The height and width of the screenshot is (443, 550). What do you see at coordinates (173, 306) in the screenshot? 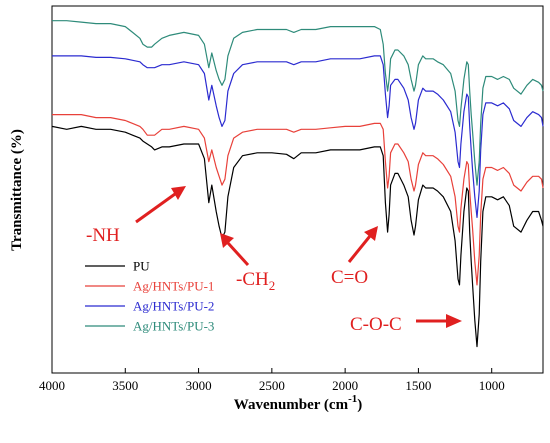
I see `legend-label: Ag/HNTs/PU-2` at bounding box center [173, 306].